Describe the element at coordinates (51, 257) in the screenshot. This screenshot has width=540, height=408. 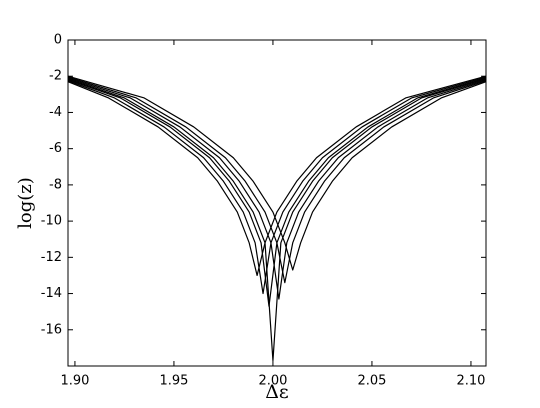
I see `y-tick-label: -12` at that location.